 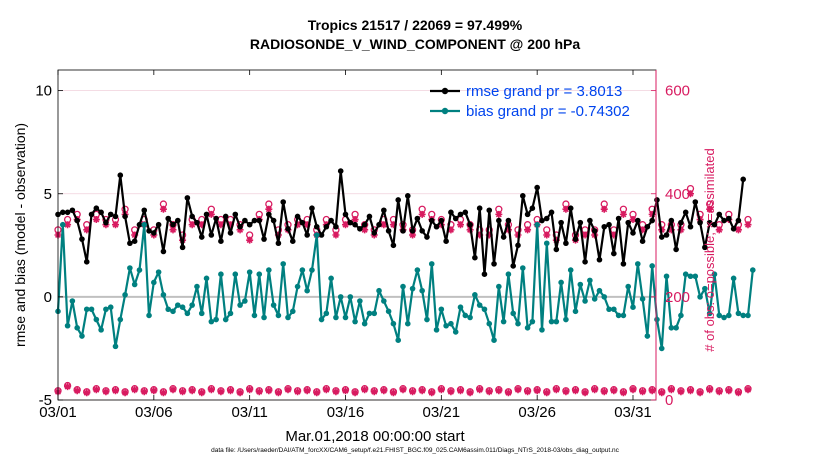 I want to click on y2-tick-label: 200, so click(x=677, y=297).